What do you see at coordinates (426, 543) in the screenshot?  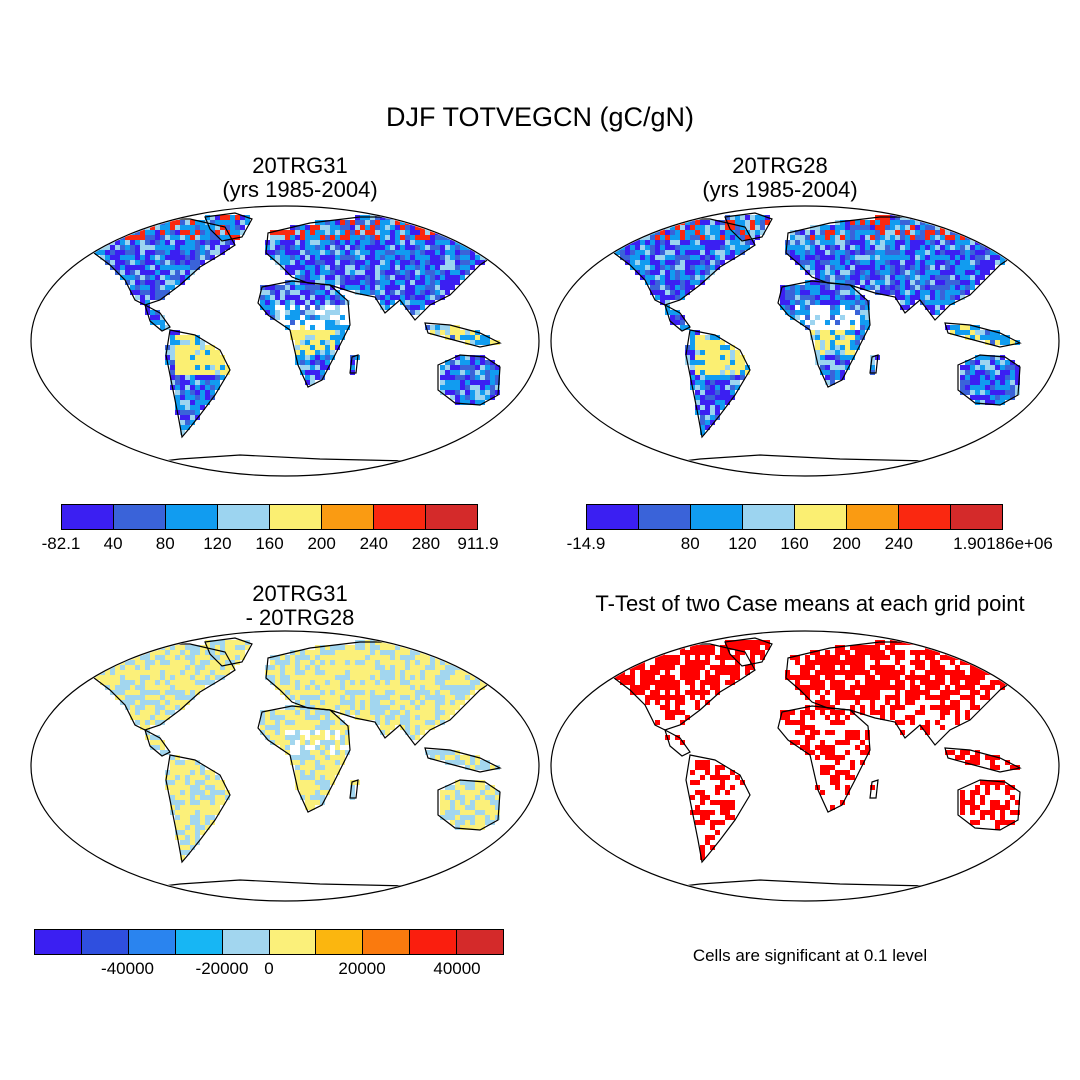 I see `tick-label: 280` at bounding box center [426, 543].